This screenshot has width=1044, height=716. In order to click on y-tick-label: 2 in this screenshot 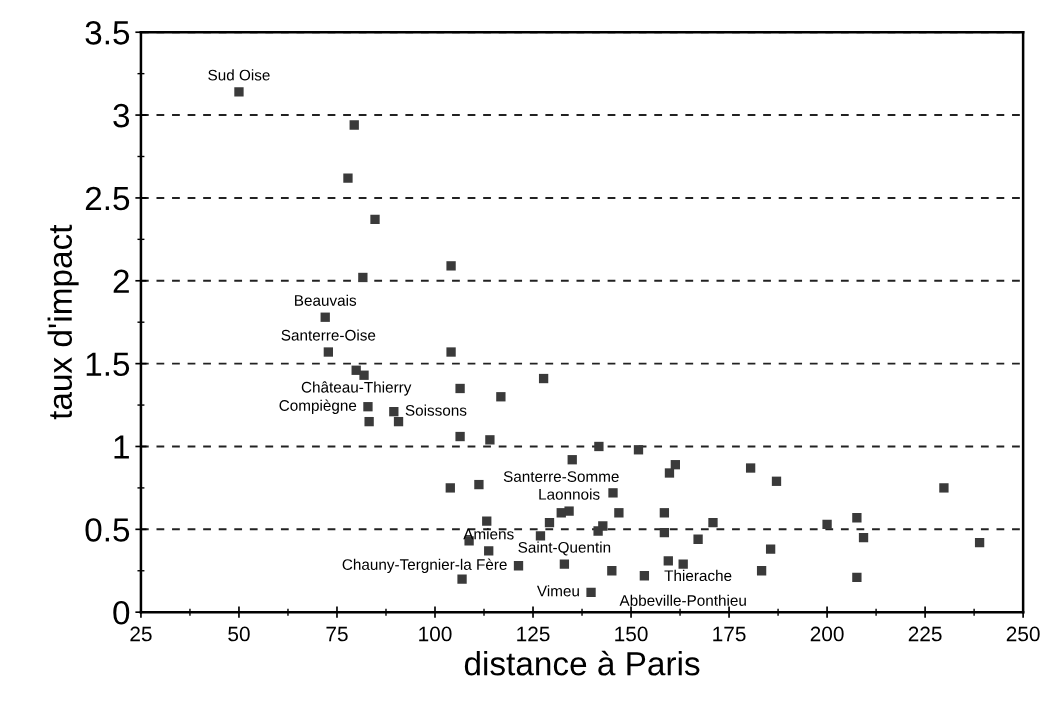, I will do `click(121, 281)`.